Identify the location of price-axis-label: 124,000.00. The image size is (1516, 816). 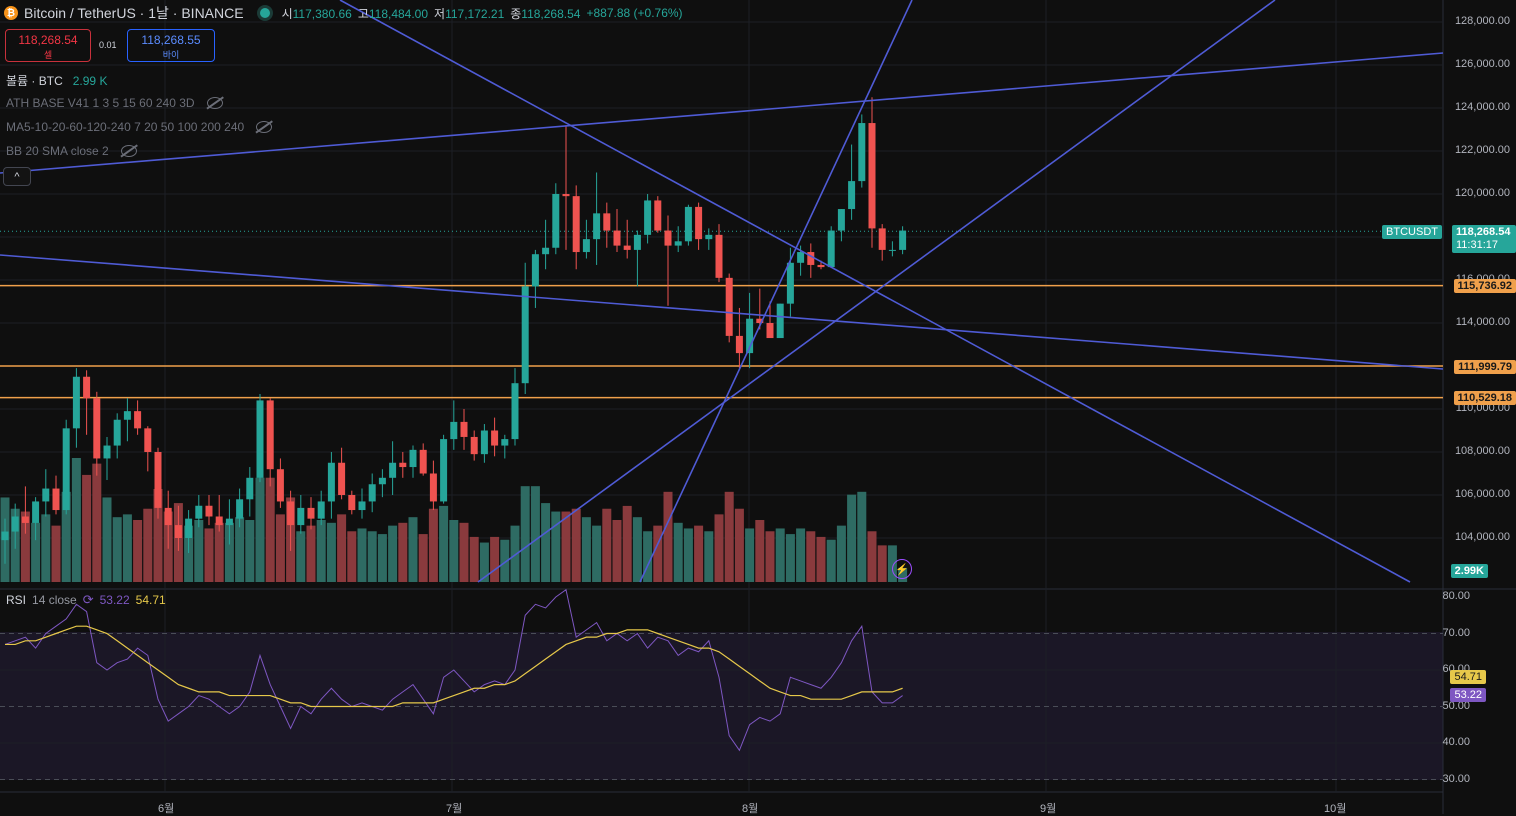
(1482, 107).